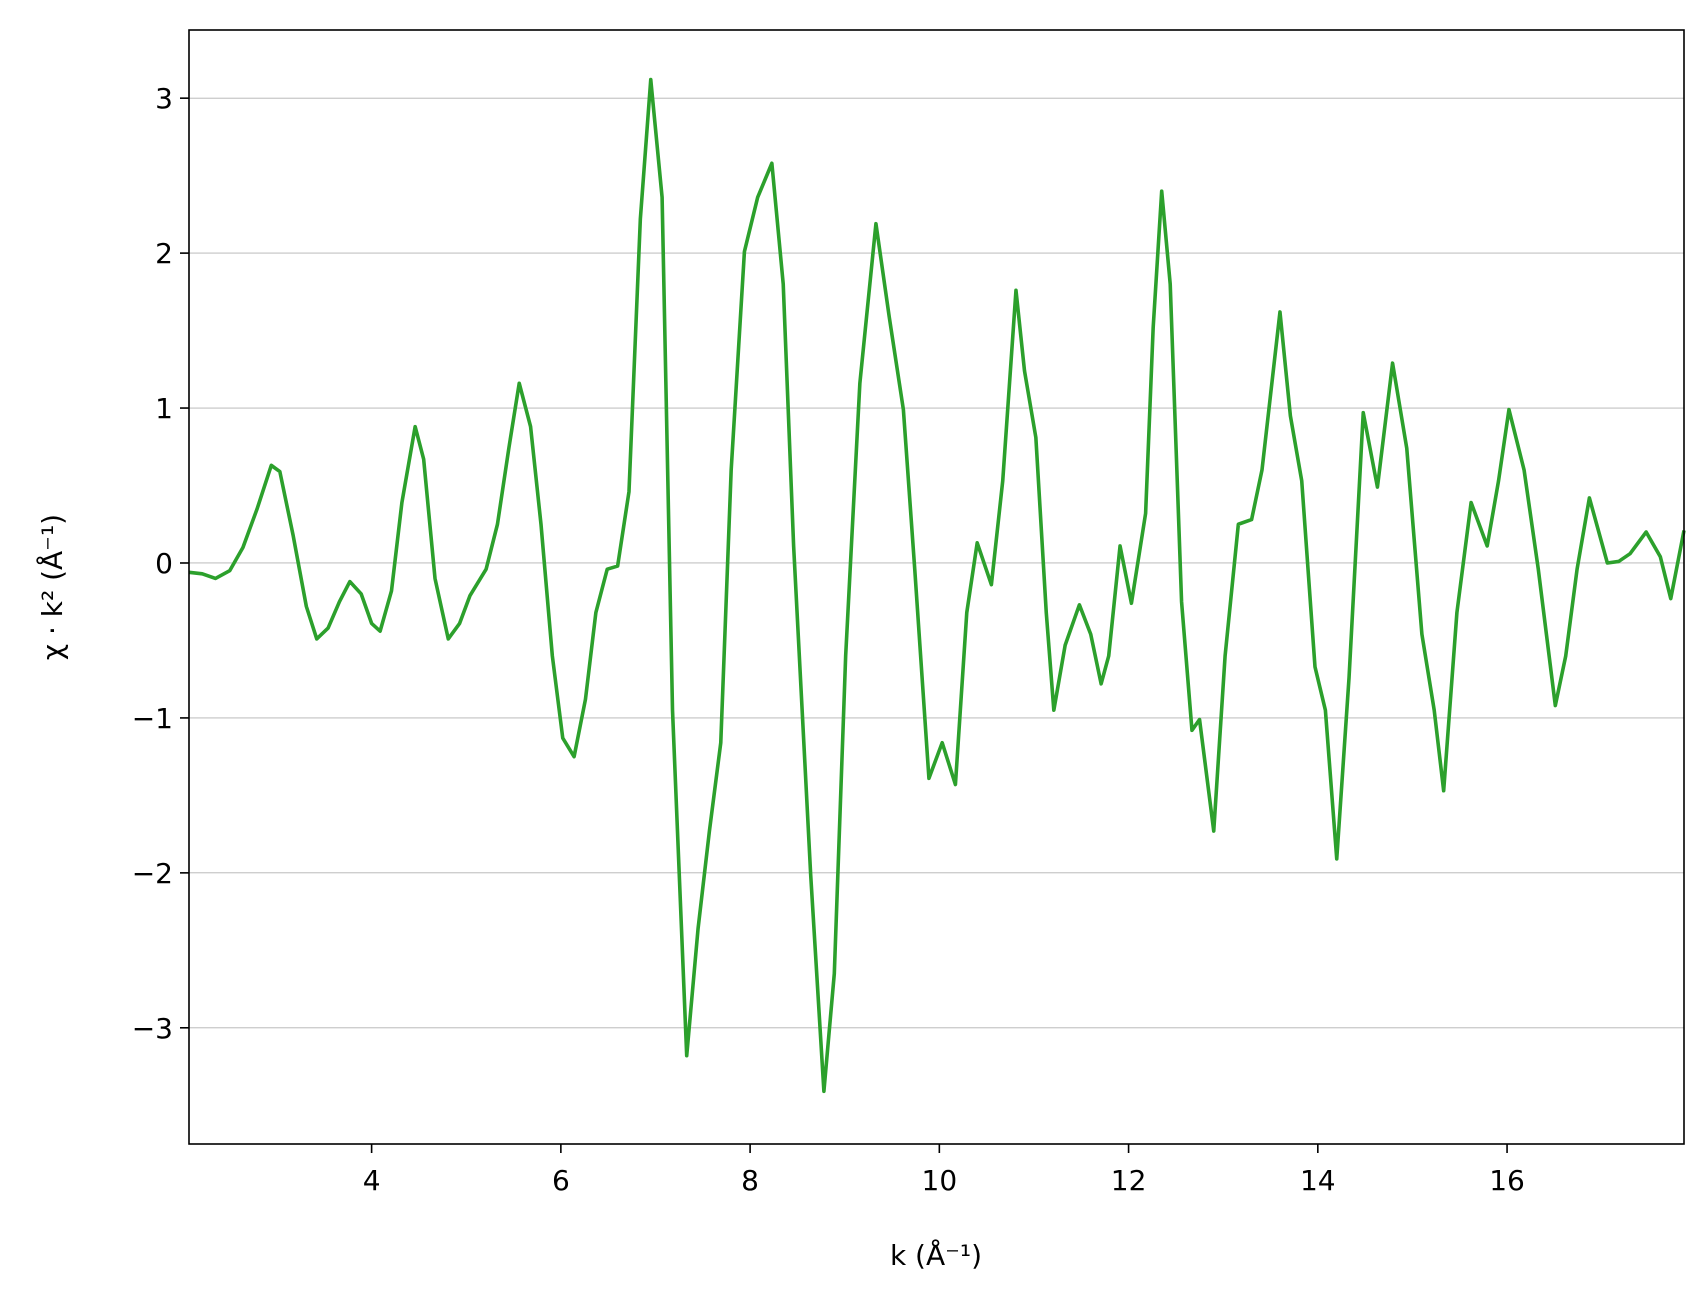  What do you see at coordinates (164, 98) in the screenshot?
I see `y-tick-label: 3` at bounding box center [164, 98].